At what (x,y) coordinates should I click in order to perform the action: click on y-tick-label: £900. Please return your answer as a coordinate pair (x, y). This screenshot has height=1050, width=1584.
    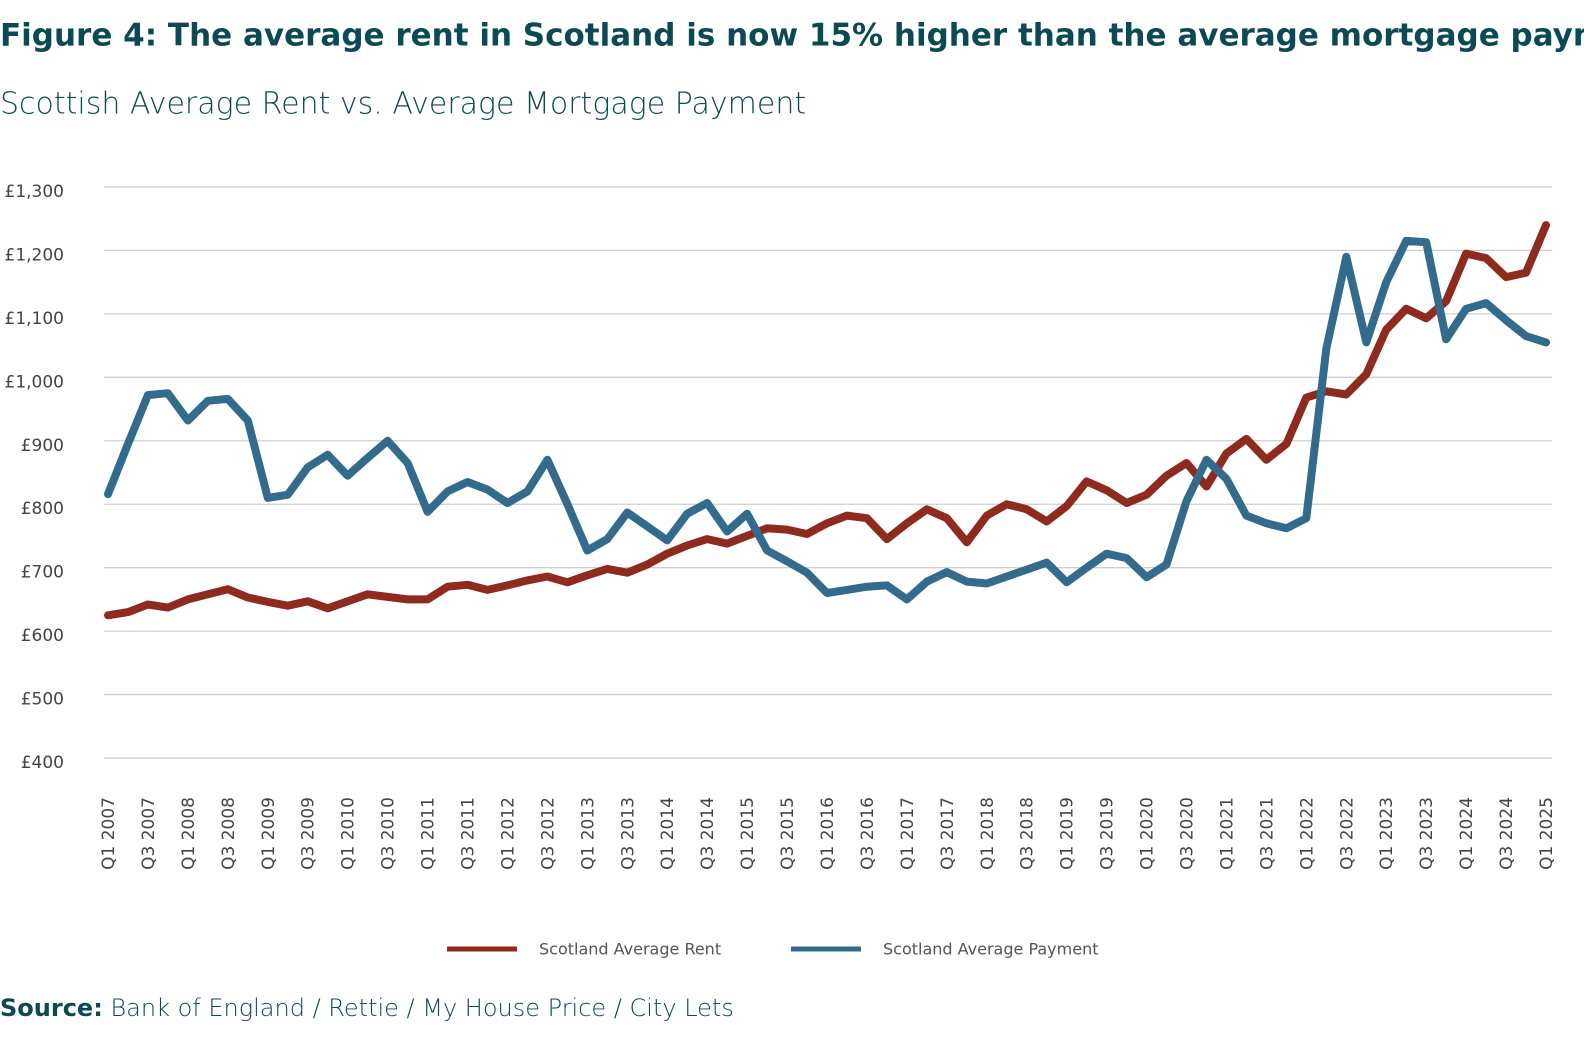
    Looking at the image, I should click on (42, 446).